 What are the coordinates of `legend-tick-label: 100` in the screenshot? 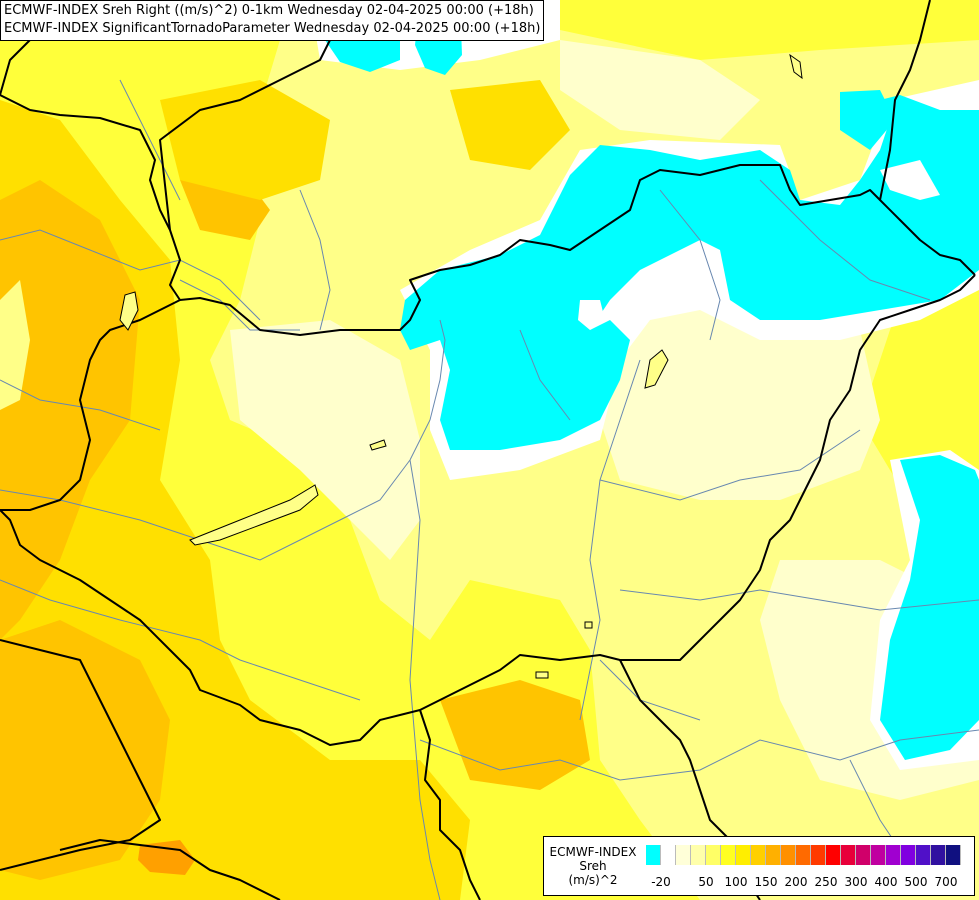 It's located at (736, 882).